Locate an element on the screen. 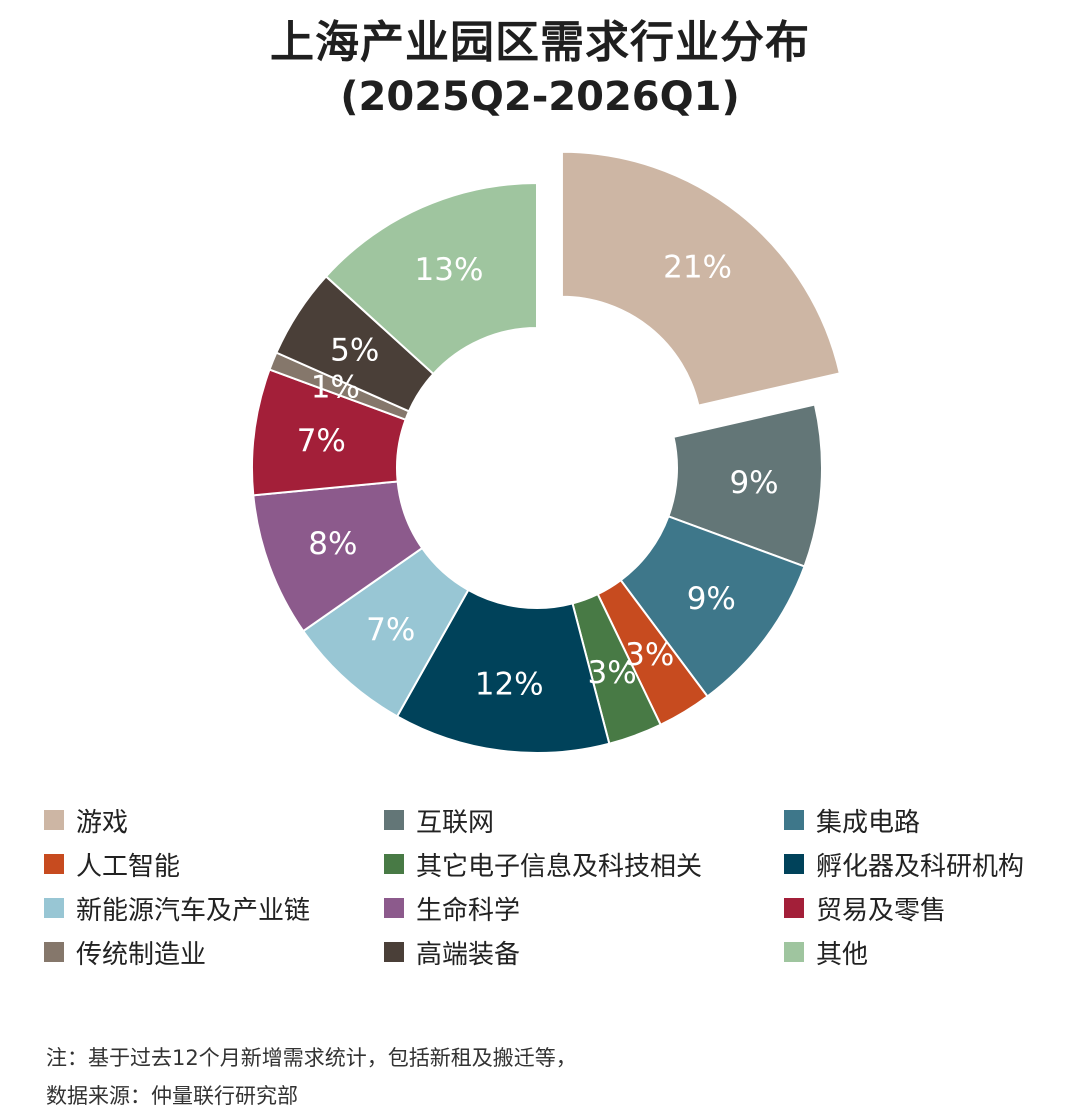 The width and height of the screenshot is (1080, 1118). legend-item-5: 其它电子信息及科技相关 is located at coordinates (543, 864).